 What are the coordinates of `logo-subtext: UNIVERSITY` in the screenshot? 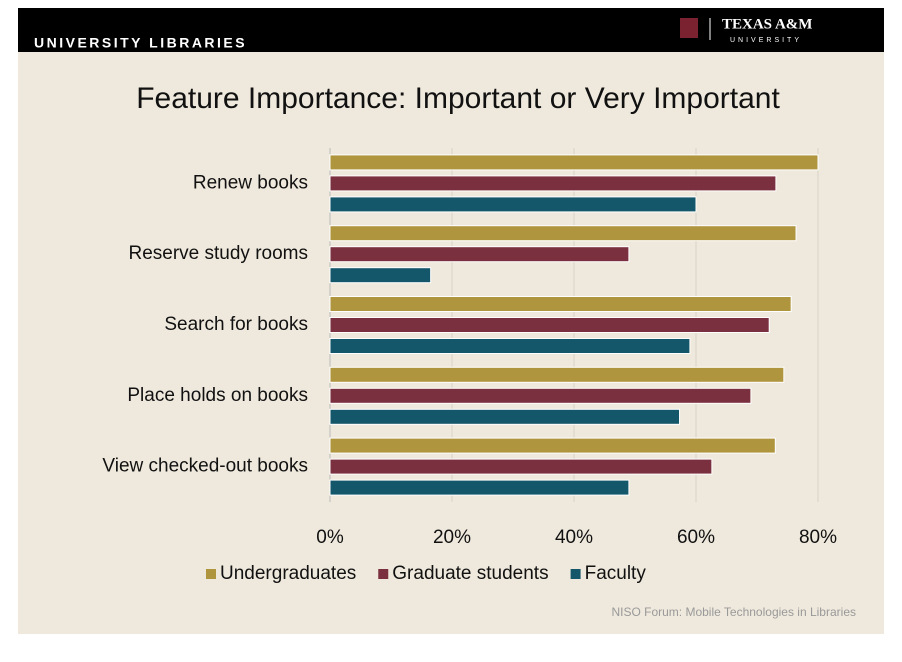 It's located at (766, 40).